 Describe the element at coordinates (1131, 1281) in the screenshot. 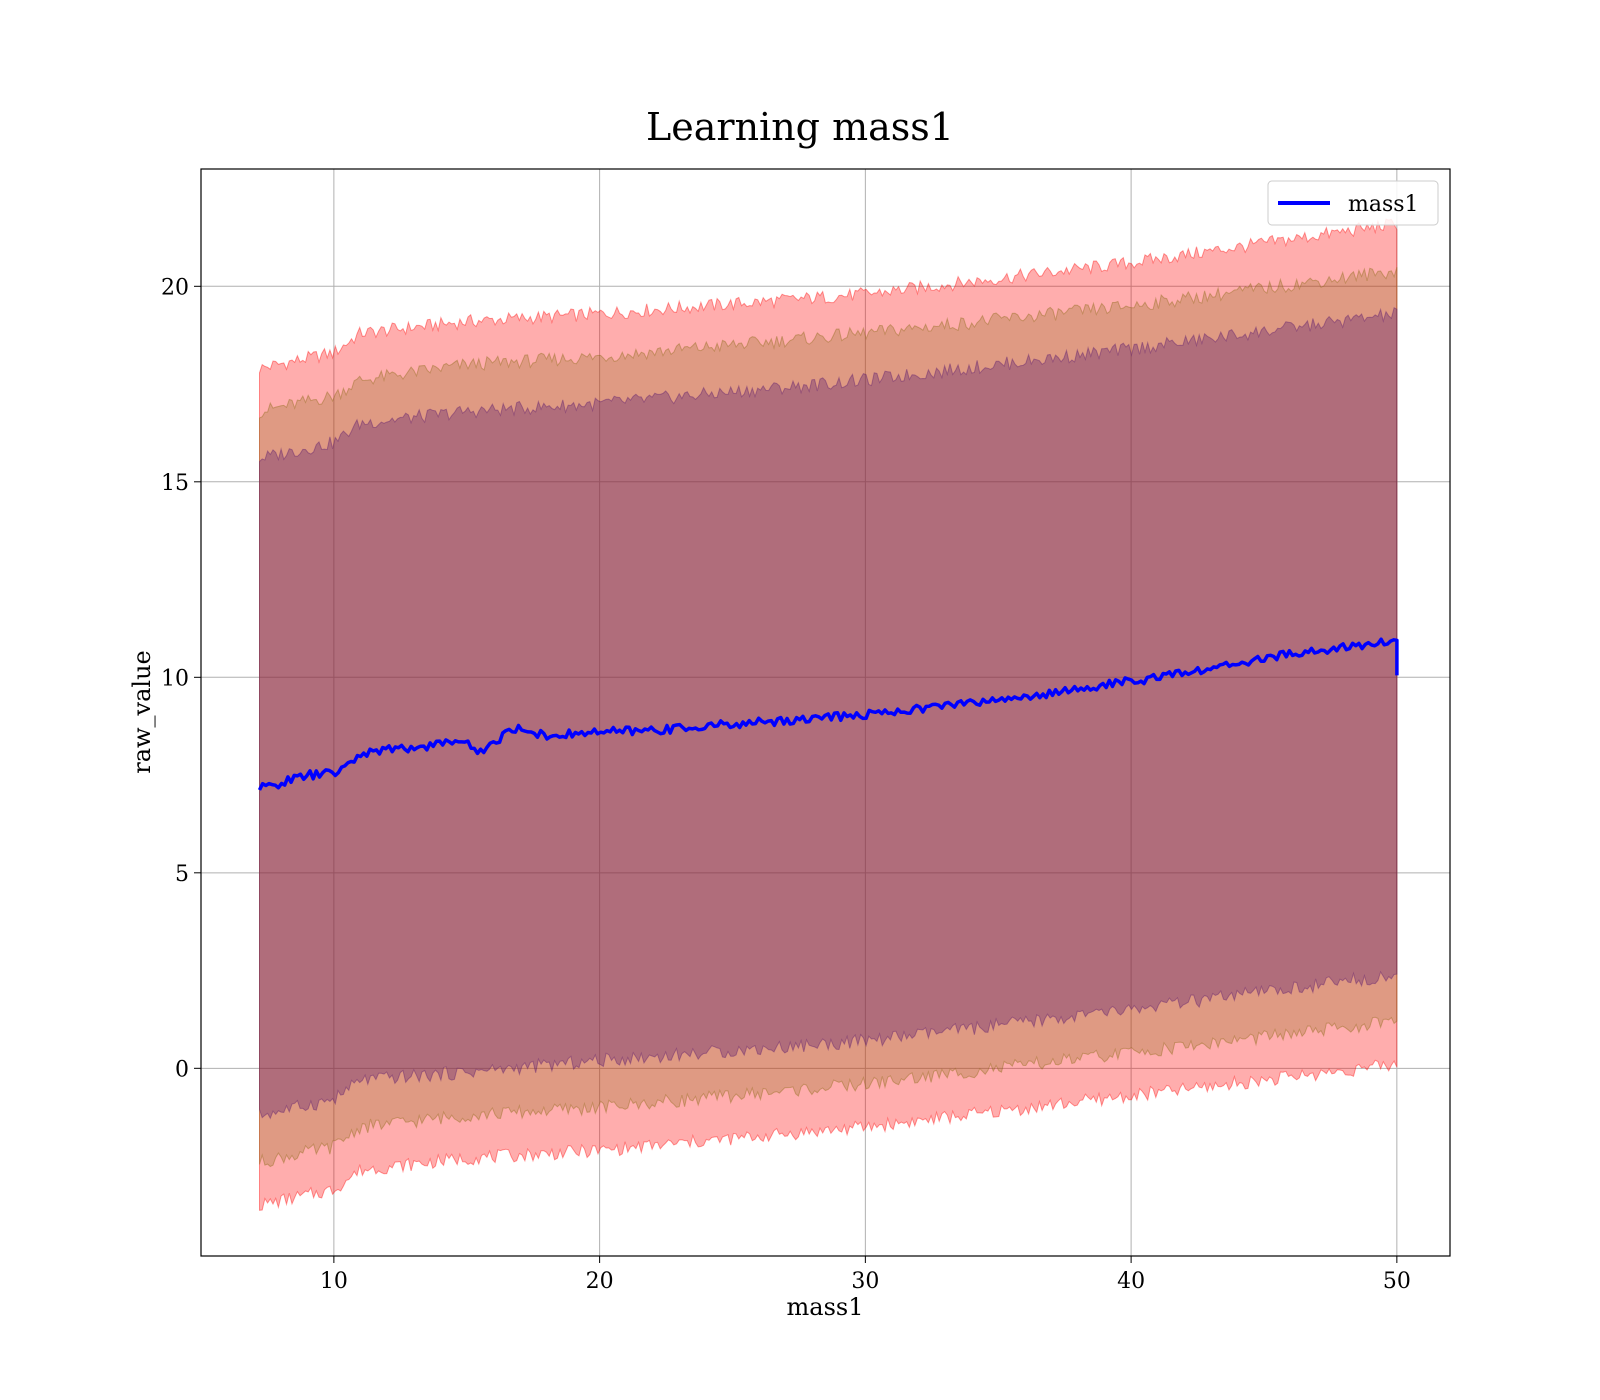

I see `x-tick-label: 40` at that location.